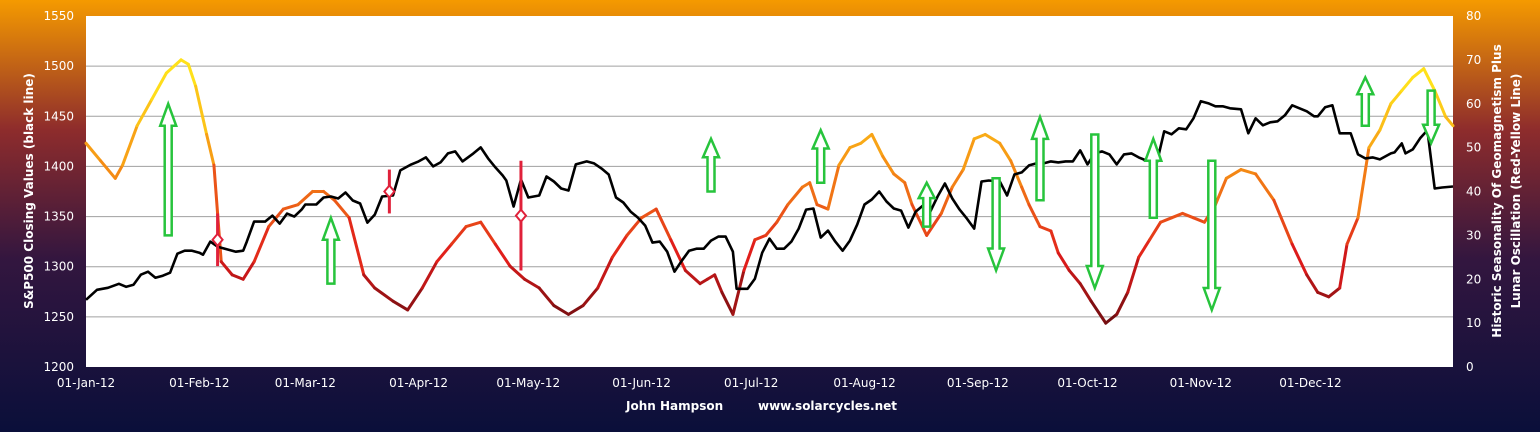  I want to click on right-tick-label: 60, so click(1473, 104).